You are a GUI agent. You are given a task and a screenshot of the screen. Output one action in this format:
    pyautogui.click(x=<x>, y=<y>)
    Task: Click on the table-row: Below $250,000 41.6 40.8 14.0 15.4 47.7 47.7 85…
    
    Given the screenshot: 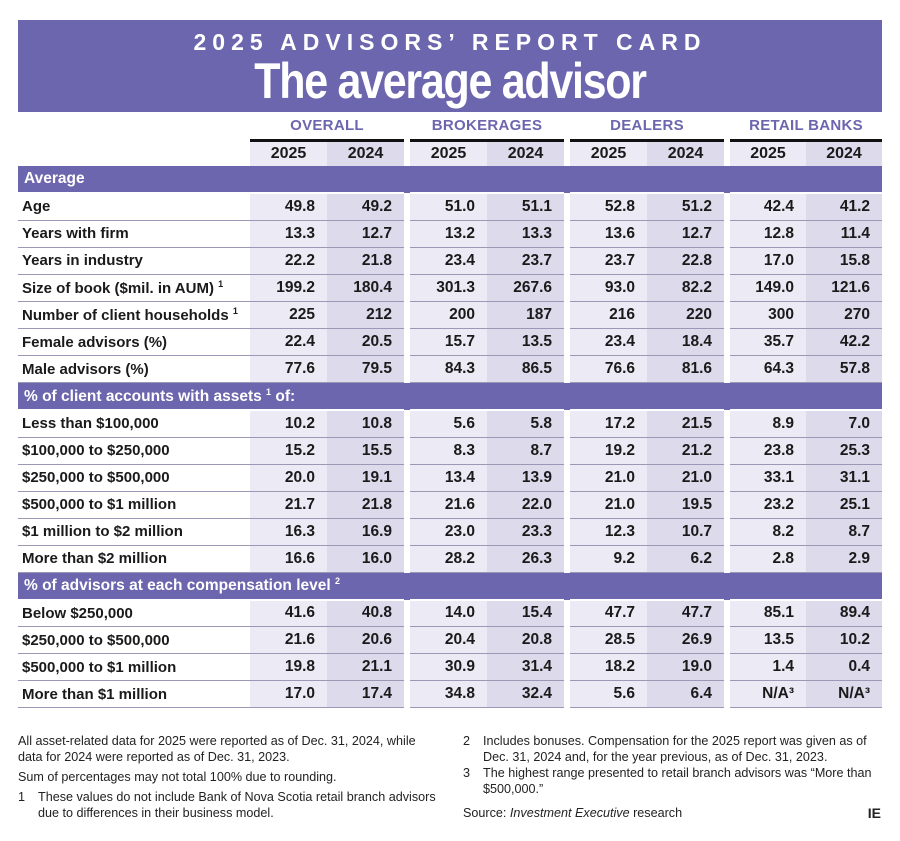 What is the action you would take?
    pyautogui.click(x=450, y=613)
    